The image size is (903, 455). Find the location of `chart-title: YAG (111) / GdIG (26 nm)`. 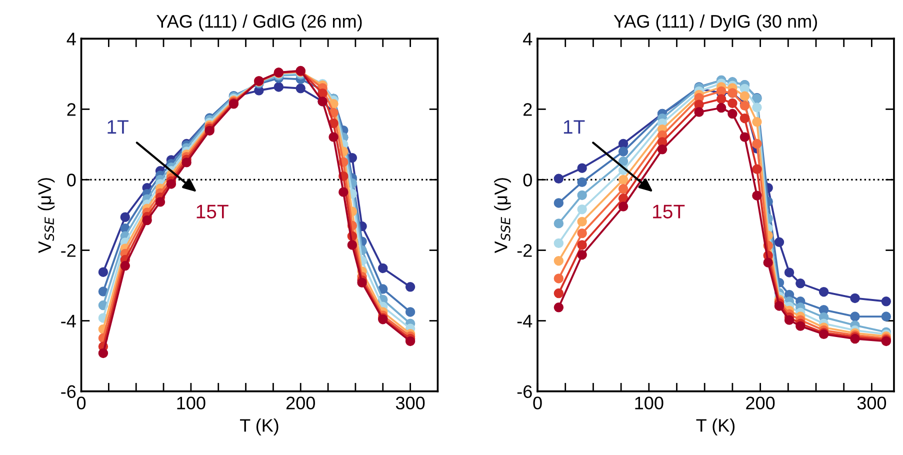

chart-title: YAG (111) / GdIG (26 nm) is located at coordinates (259, 23).